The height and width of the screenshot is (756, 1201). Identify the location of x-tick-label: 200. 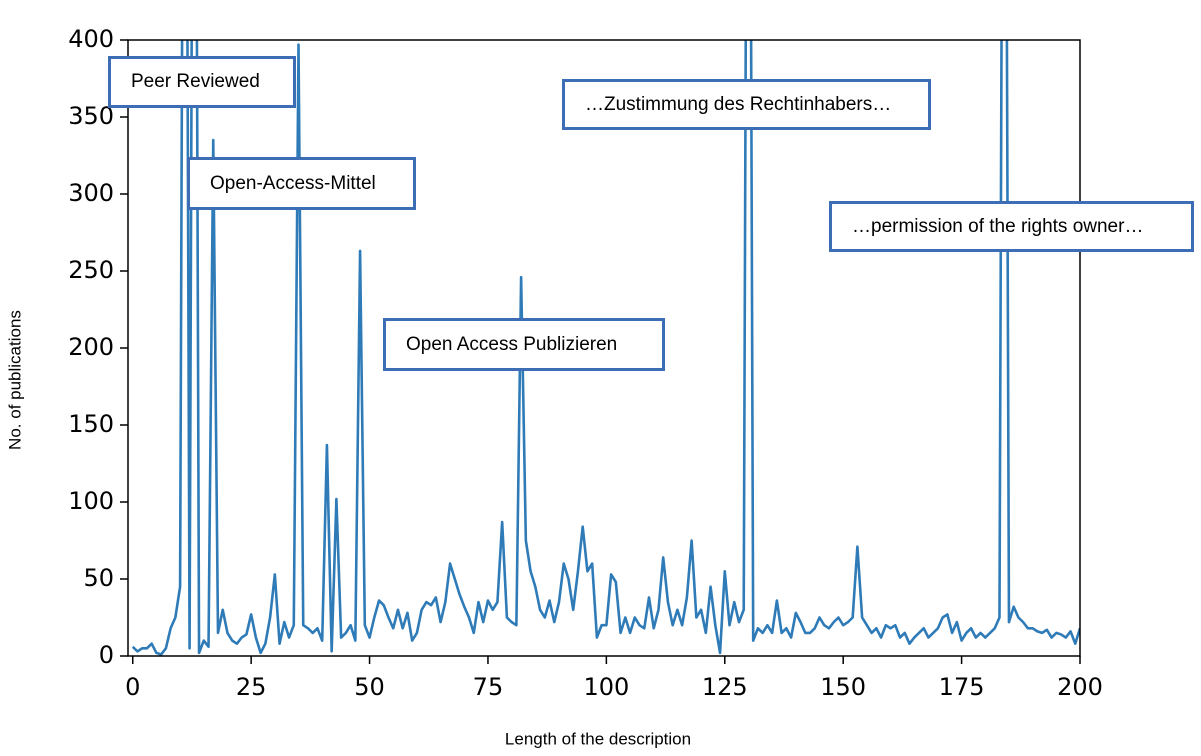
(1080, 687).